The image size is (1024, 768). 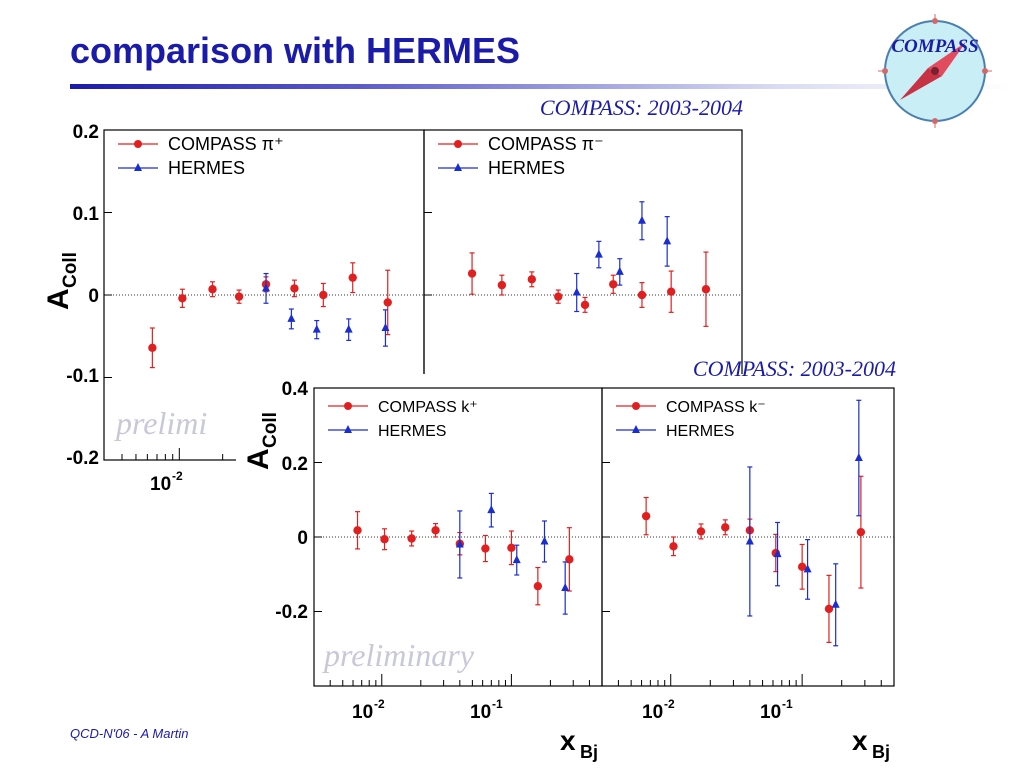 I want to click on slide-title: comparison with HERMES, so click(x=295, y=50).